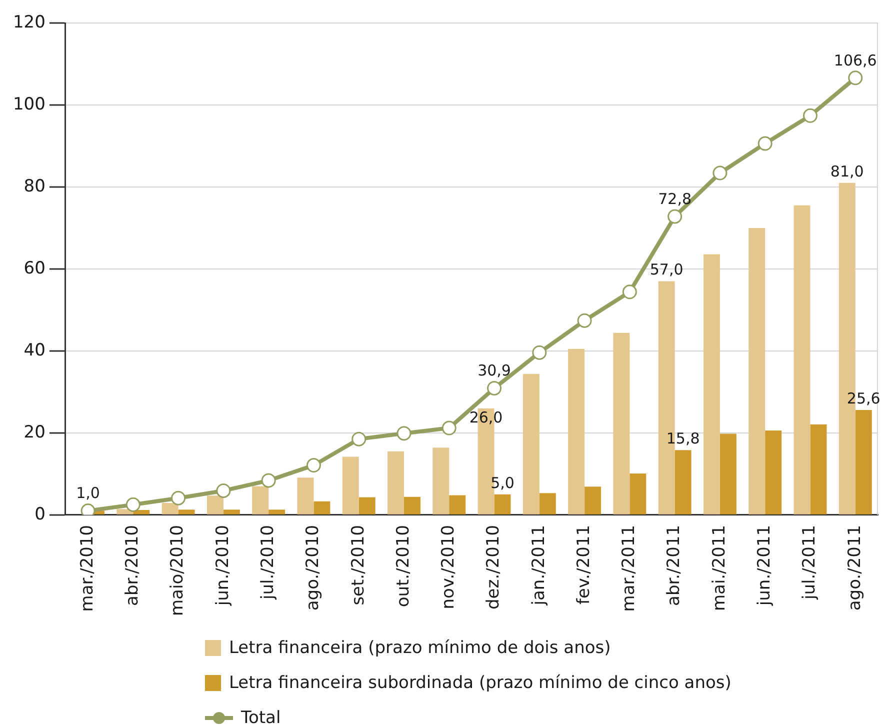 This screenshot has width=886, height=726. Describe the element at coordinates (178, 570) in the screenshot. I see `x-tick-label: maio/2010` at that location.